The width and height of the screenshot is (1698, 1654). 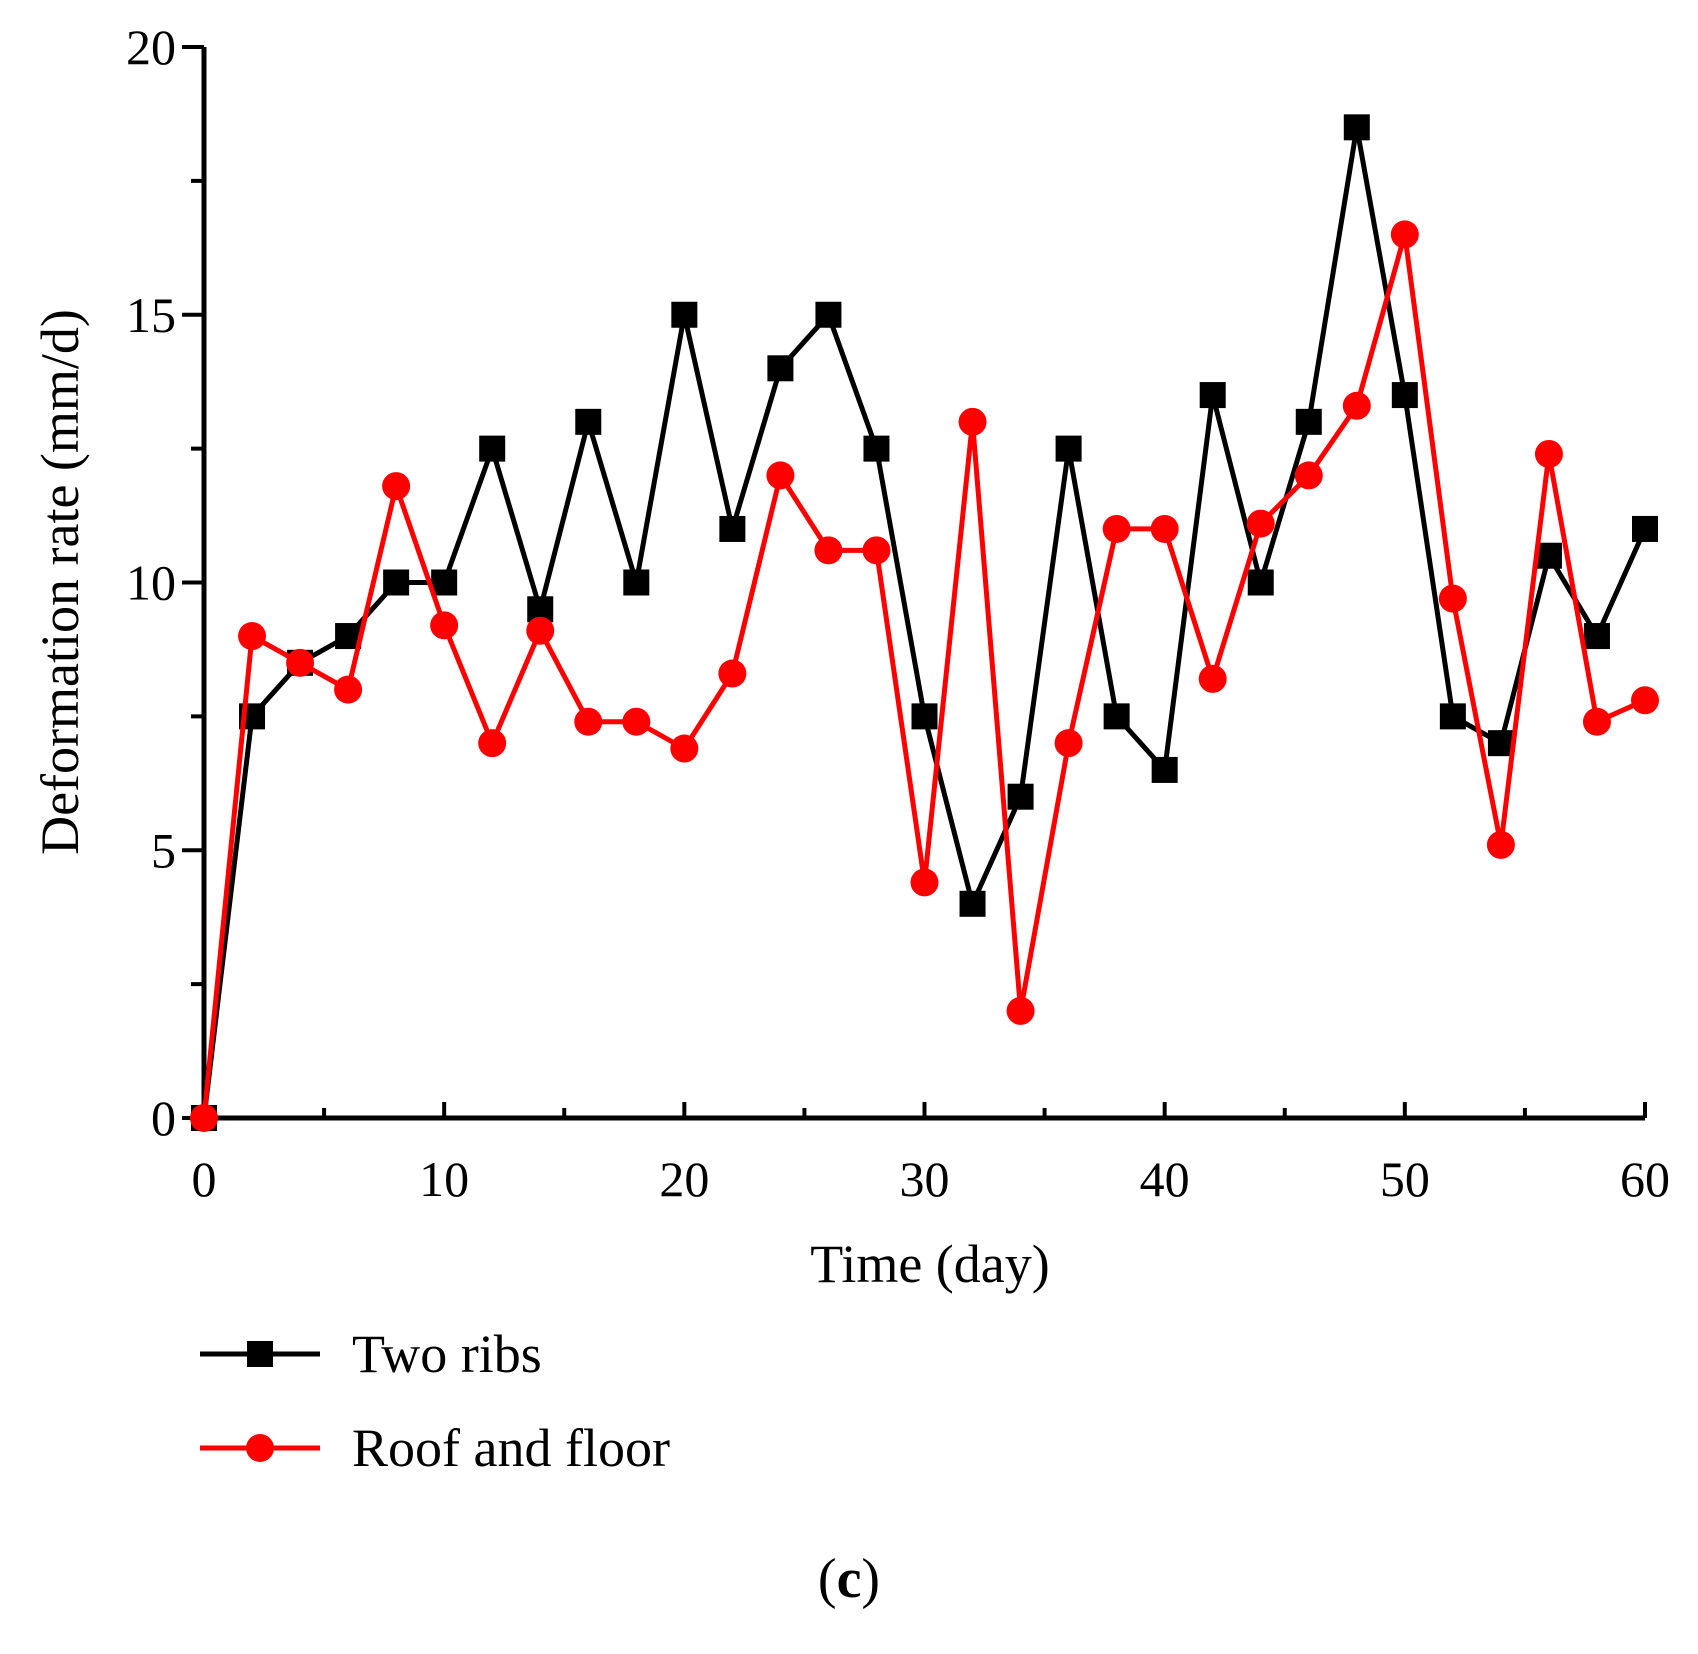 I want to click on x-tick-label: 60, so click(x=1645, y=1179).